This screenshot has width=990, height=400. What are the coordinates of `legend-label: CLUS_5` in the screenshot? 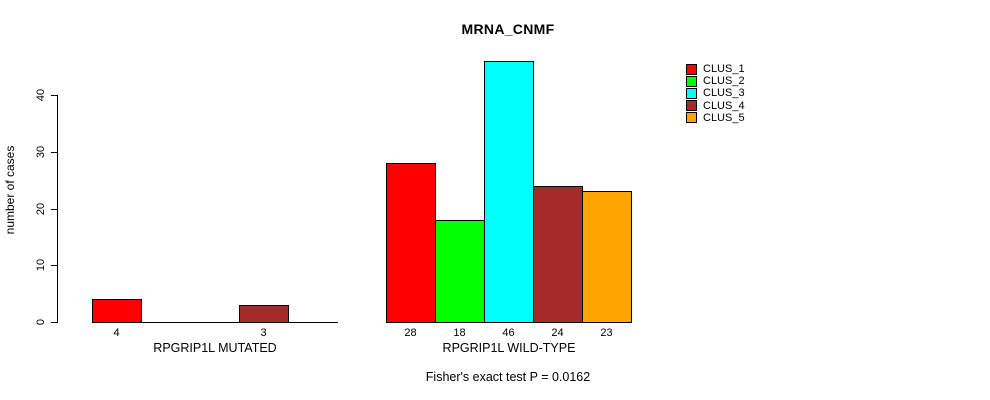 It's located at (724, 117).